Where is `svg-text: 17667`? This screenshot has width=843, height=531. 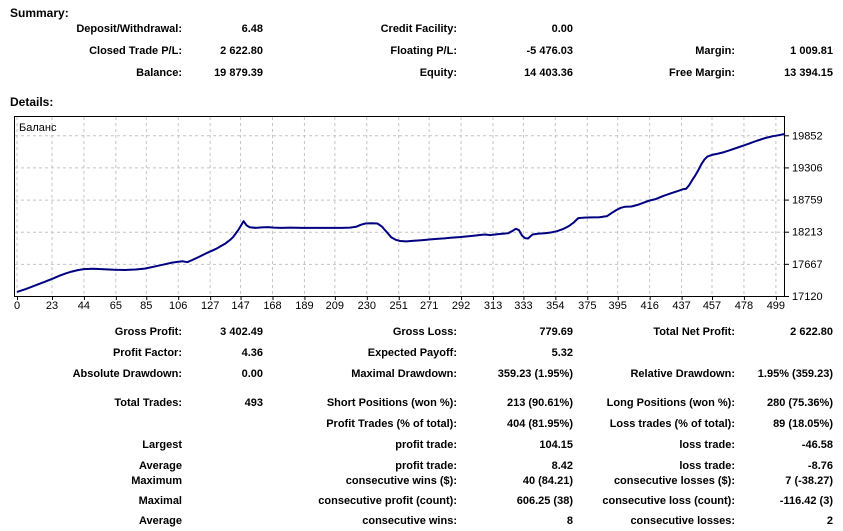
svg-text: 17667 is located at coordinates (807, 265).